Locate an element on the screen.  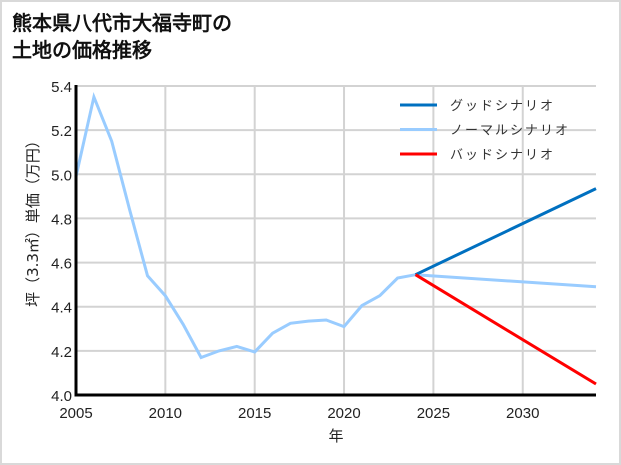
y-tick-label: 4.8 is located at coordinates (61, 219).